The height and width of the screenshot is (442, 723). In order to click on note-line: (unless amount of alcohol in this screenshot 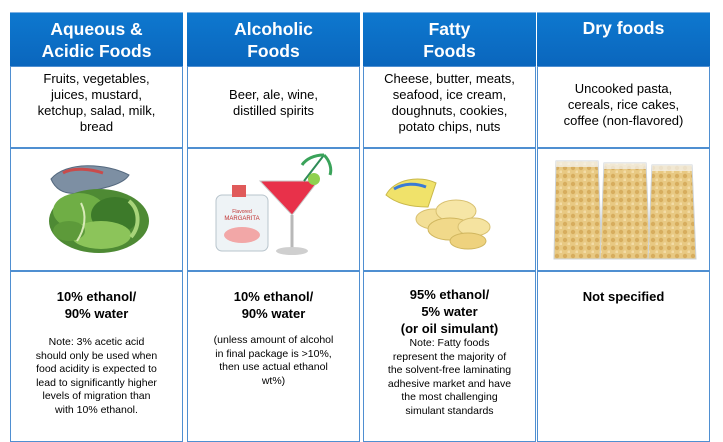, I will do `click(273, 340)`.